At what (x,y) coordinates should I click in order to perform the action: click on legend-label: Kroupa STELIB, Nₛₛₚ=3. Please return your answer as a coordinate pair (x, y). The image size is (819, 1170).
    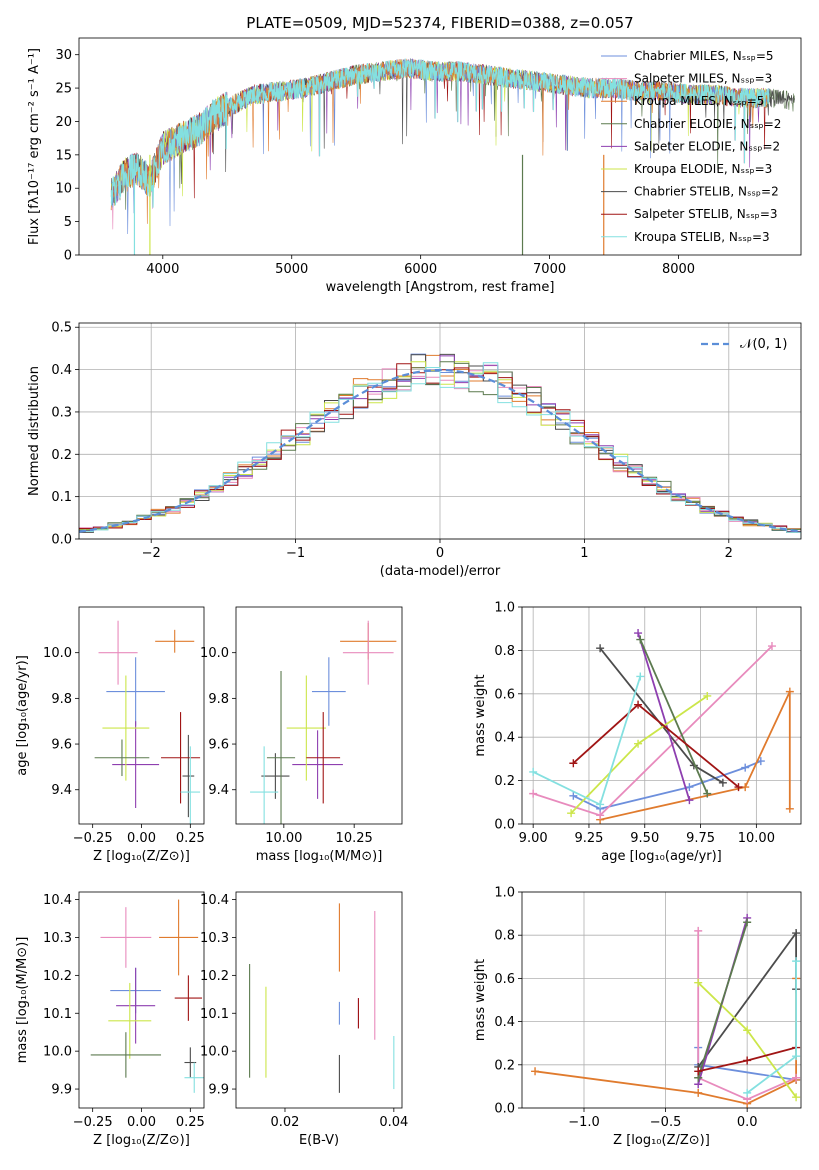
    Looking at the image, I should click on (702, 237).